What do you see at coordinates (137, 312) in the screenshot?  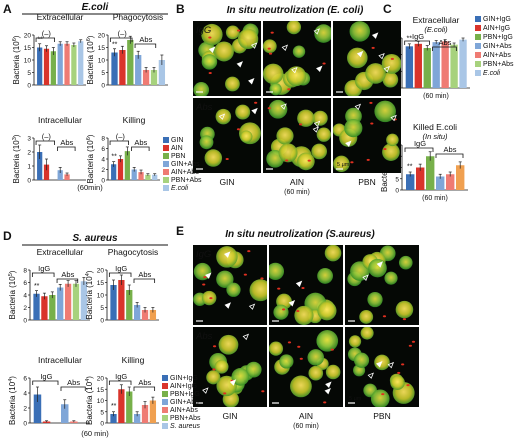 I see `d-phagocytosis-bar` at bounding box center [137, 312].